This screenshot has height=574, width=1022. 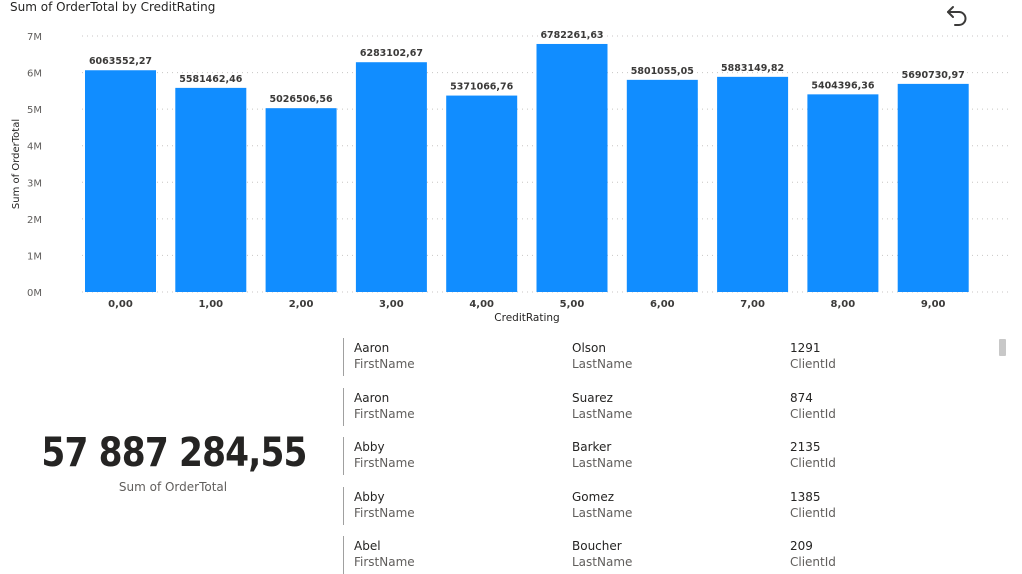 I want to click on x-tick-label: 6,00, so click(x=662, y=304).